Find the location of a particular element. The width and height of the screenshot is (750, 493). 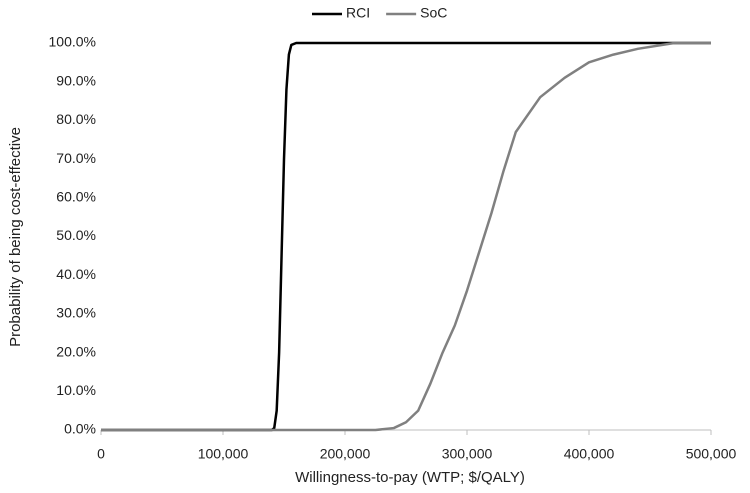

legend-label: RCI is located at coordinates (358, 13).